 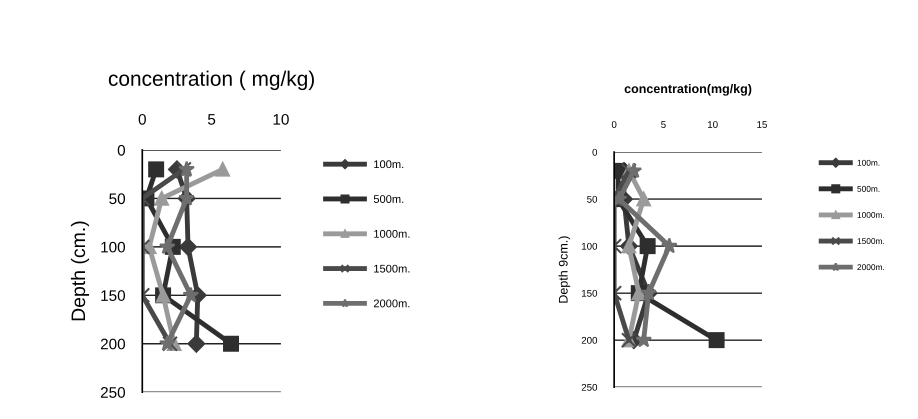 I want to click on x-axis-title: concentration ( mg/kg), so click(x=211, y=80).